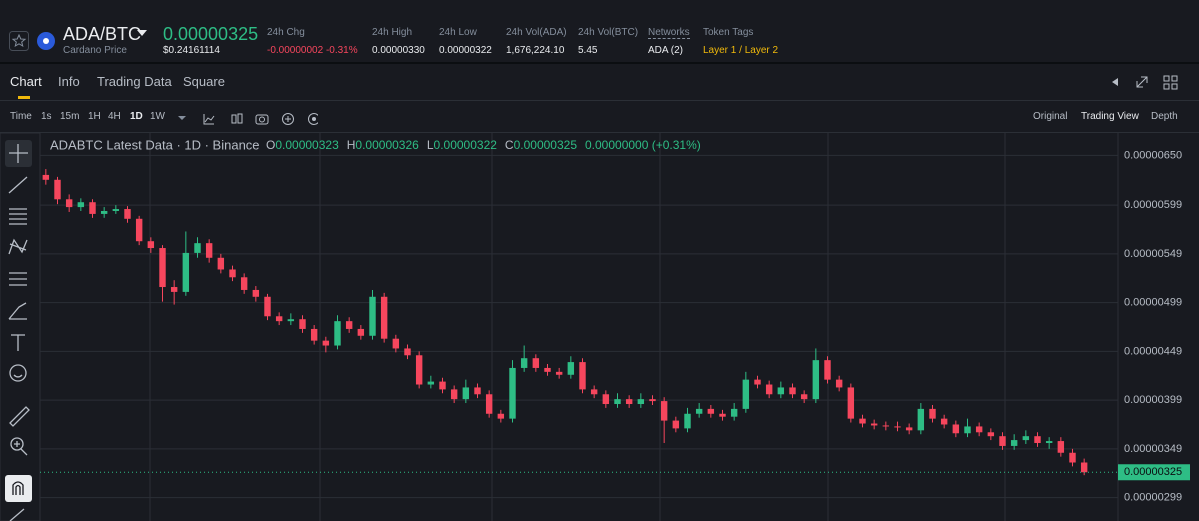 The width and height of the screenshot is (1199, 521). I want to click on drawing-tool-icons, so click(18, 330).